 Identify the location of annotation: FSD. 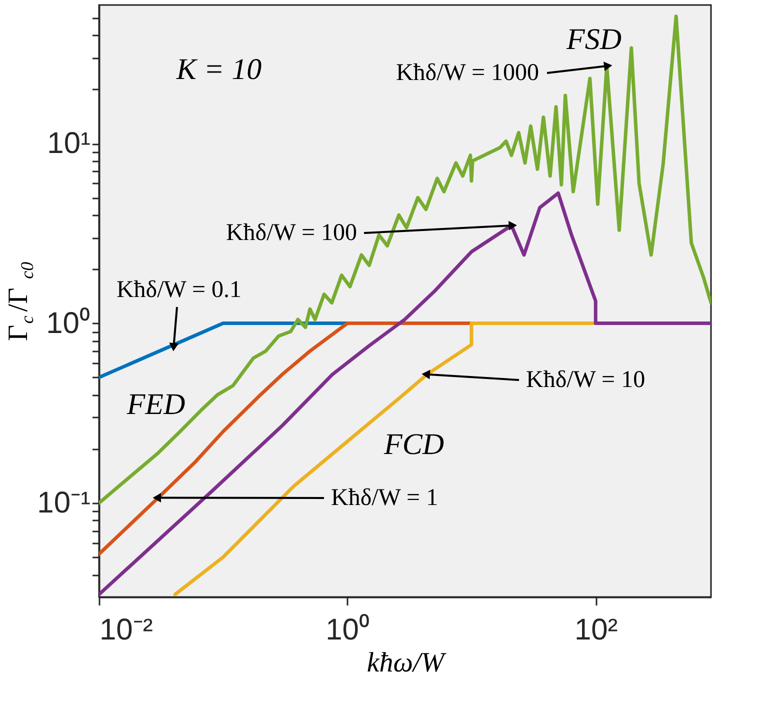
(594, 39).